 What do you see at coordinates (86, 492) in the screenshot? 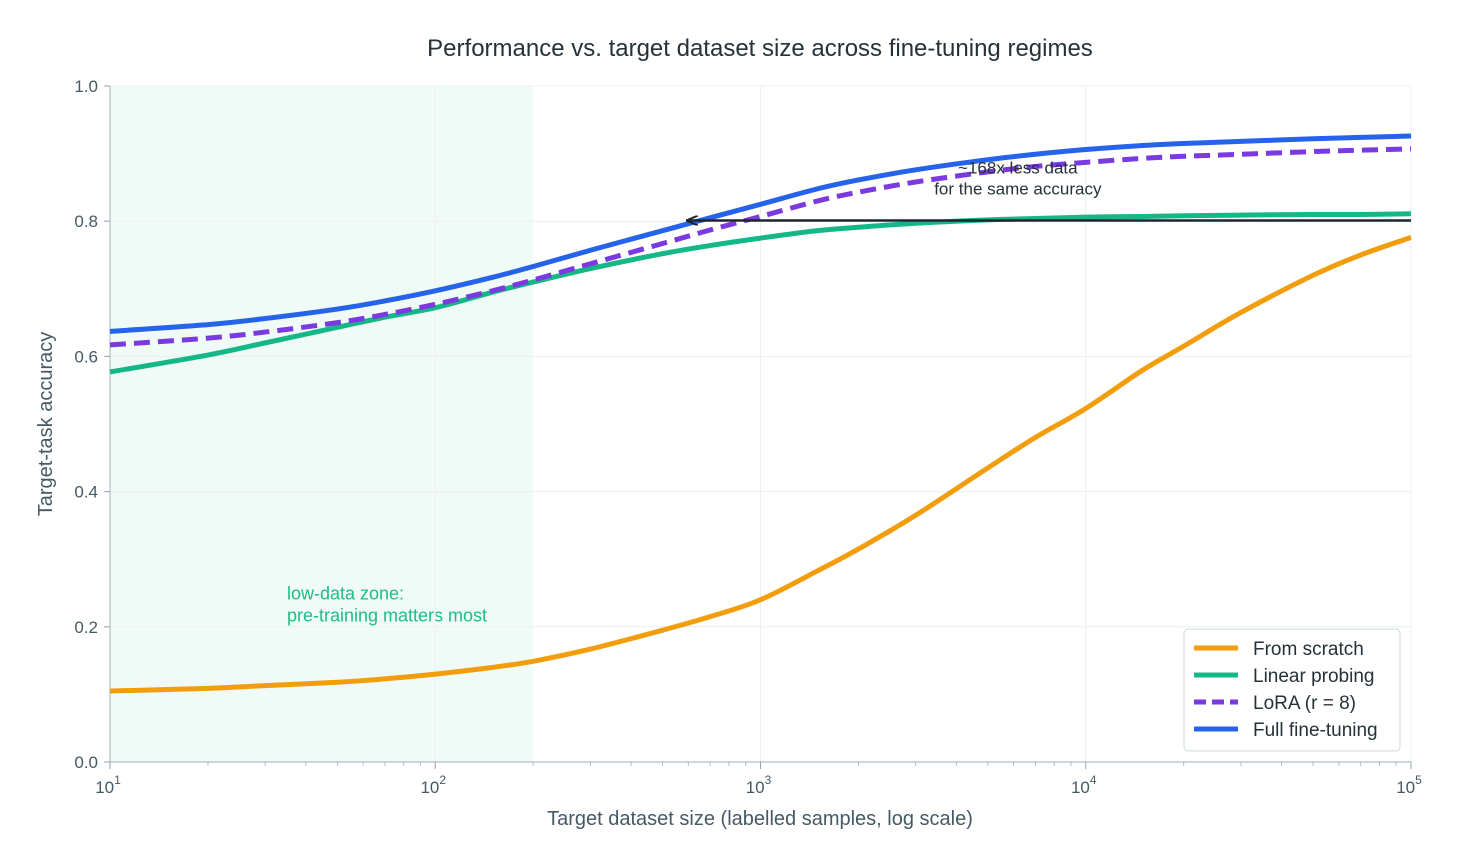
I see `y-tick-label: 0.4` at bounding box center [86, 492].